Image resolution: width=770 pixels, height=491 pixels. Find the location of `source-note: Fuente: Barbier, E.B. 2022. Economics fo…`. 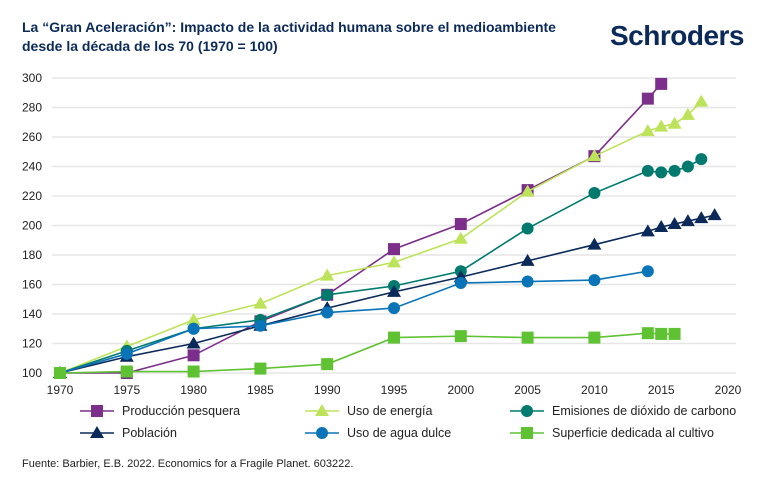

source-note: Fuente: Barbier, E.B. 2022. Economics fo… is located at coordinates (188, 464).